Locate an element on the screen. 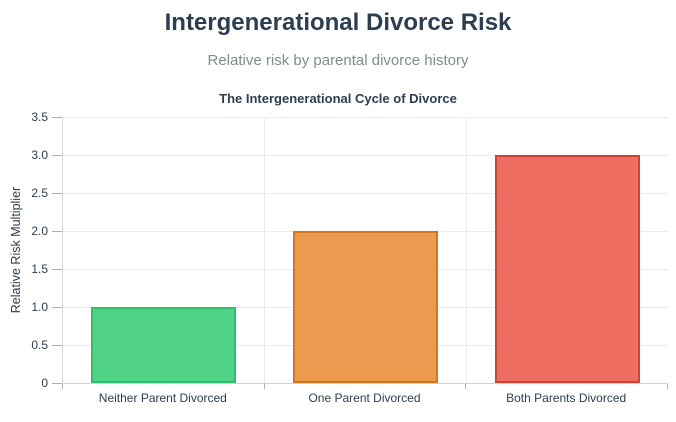 The height and width of the screenshot is (422, 676). page-title: Intergenerational Divorce Risk is located at coordinates (338, 22).